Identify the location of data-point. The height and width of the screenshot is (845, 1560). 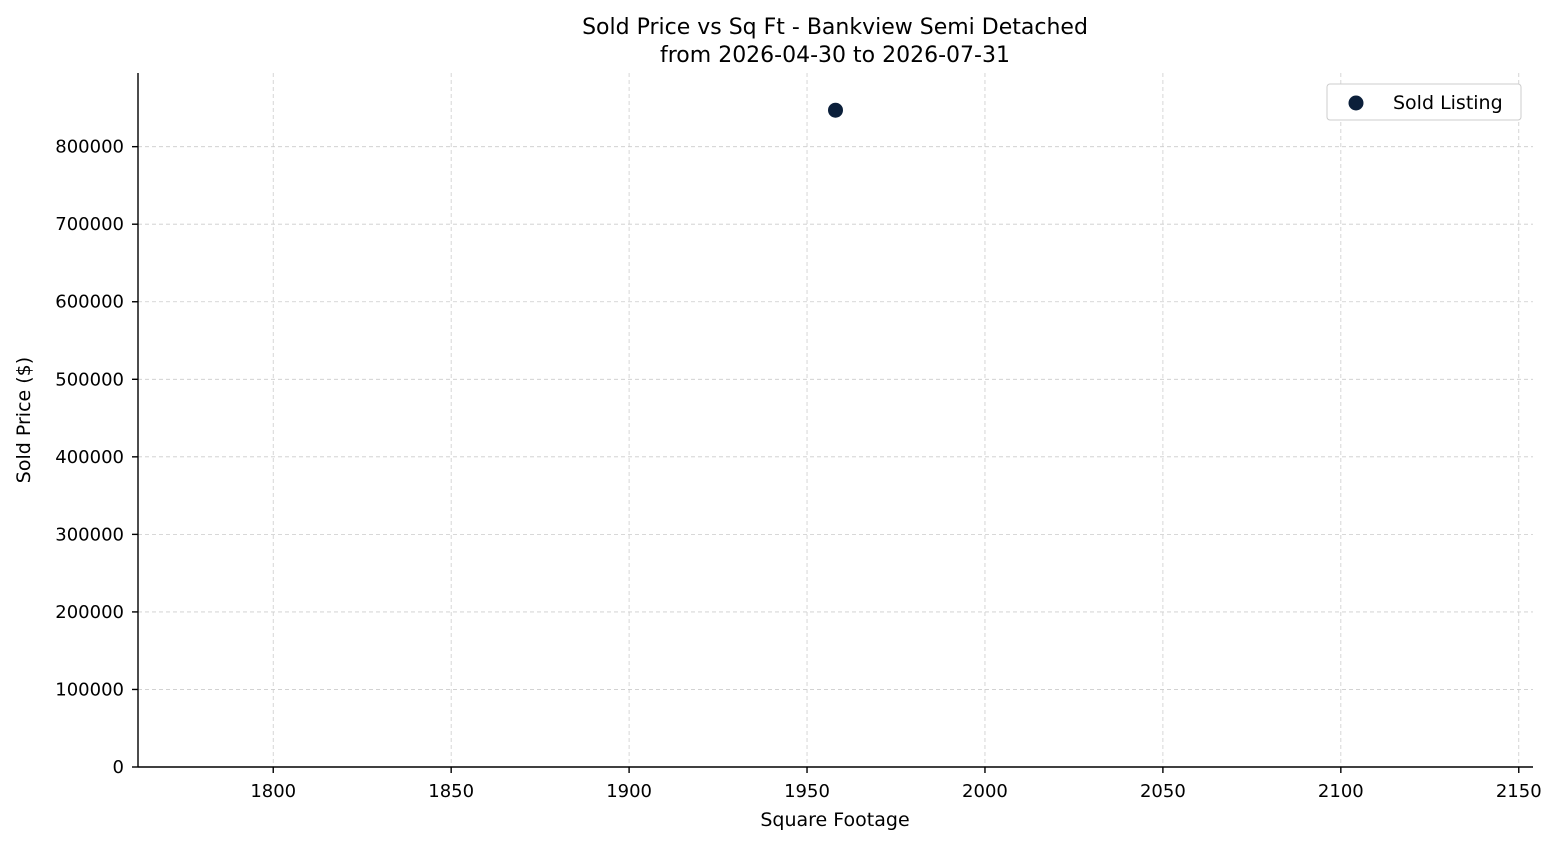
(835, 110).